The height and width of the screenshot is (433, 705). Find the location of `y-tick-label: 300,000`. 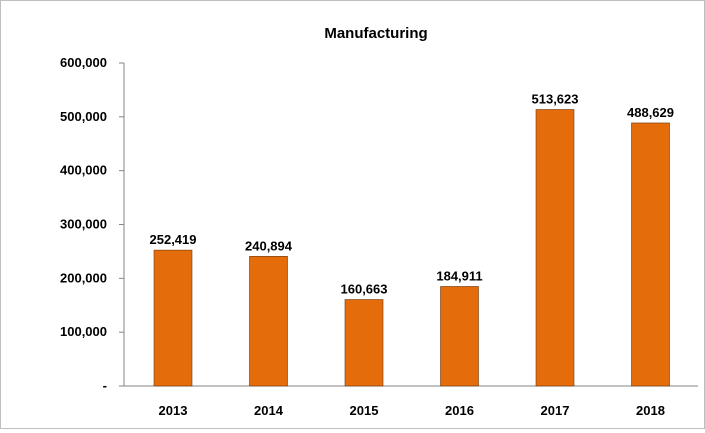

y-tick-label: 300,000 is located at coordinates (83, 224).